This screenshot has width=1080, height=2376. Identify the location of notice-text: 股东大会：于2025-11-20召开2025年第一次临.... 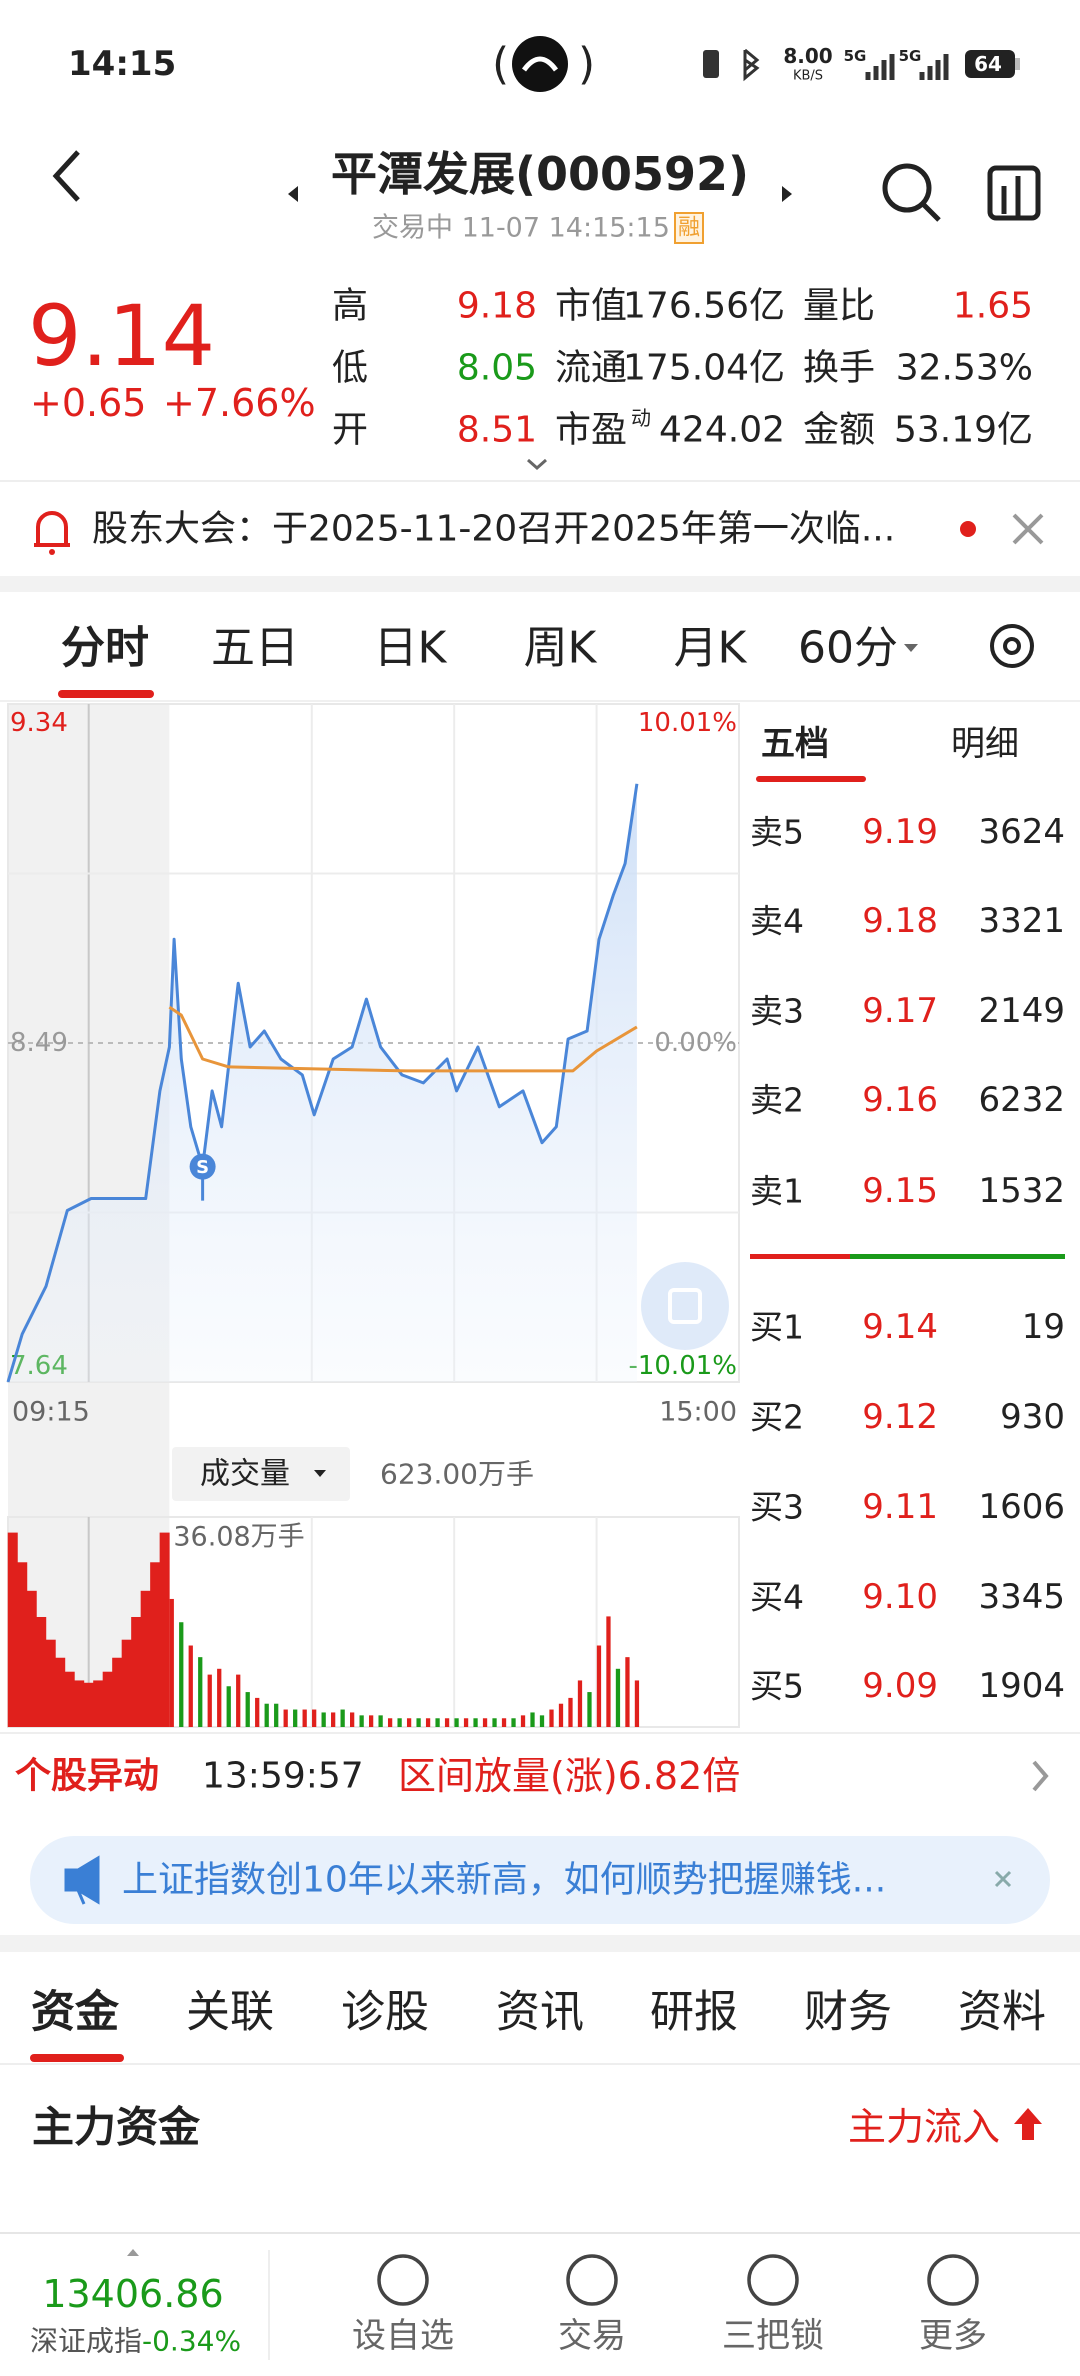
(493, 529).